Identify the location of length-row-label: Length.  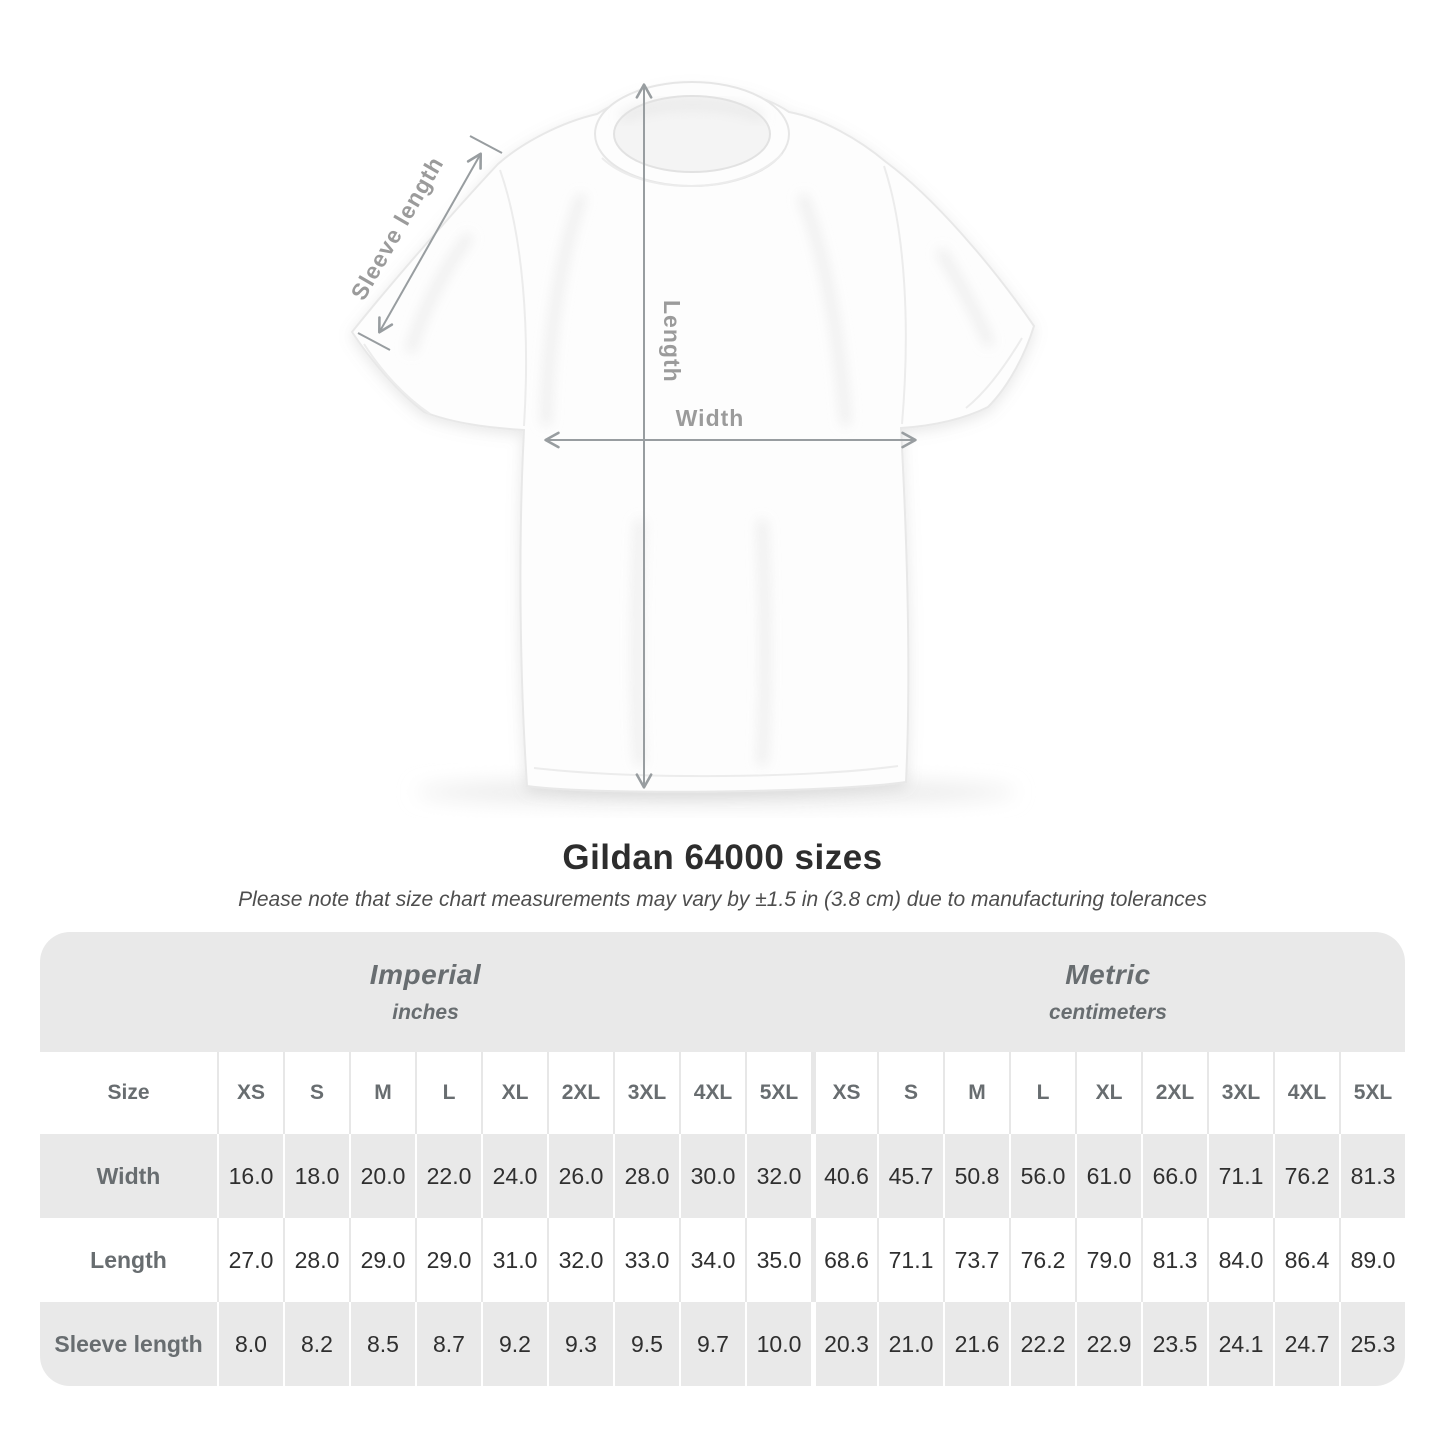
(128, 1259).